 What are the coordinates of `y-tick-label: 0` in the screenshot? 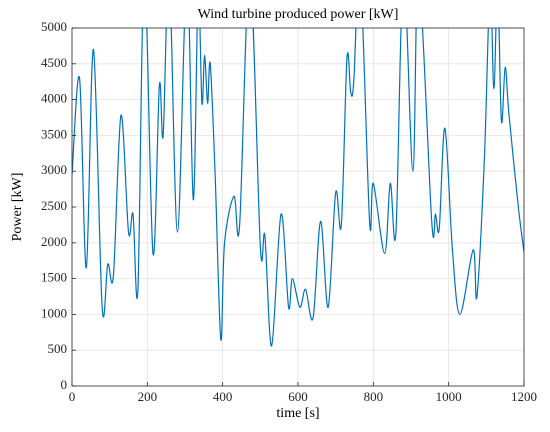 It's located at (64, 384).